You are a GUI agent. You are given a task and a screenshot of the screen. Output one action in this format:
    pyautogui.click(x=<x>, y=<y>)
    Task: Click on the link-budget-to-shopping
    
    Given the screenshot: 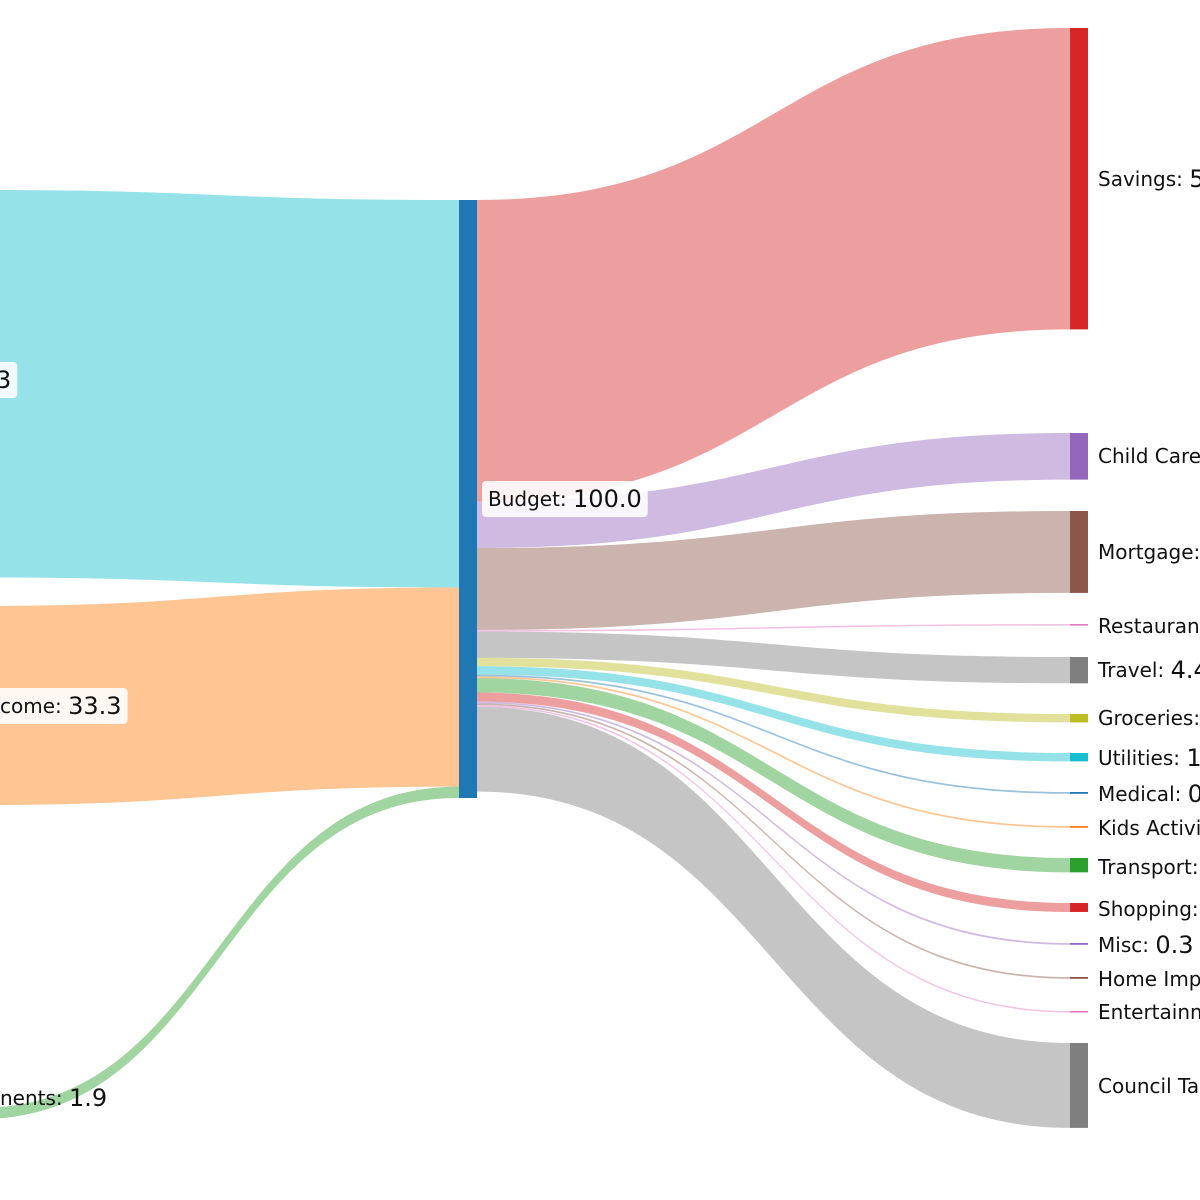 What is the action you would take?
    pyautogui.click(x=773, y=802)
    